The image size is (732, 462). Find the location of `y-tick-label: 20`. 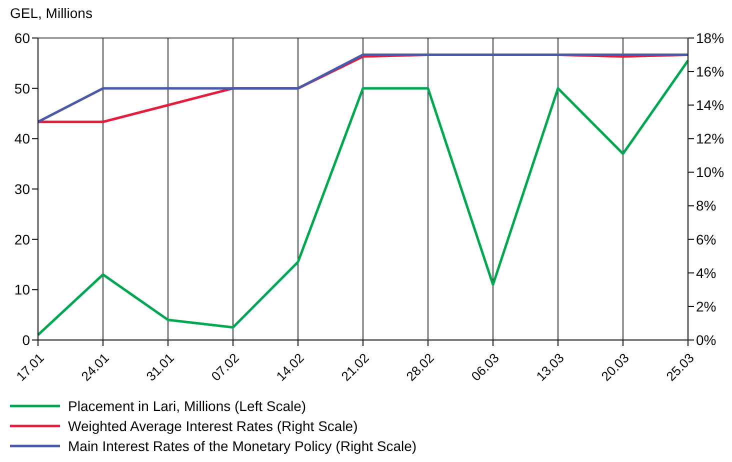

y-tick-label: 20 is located at coordinates (22, 239).